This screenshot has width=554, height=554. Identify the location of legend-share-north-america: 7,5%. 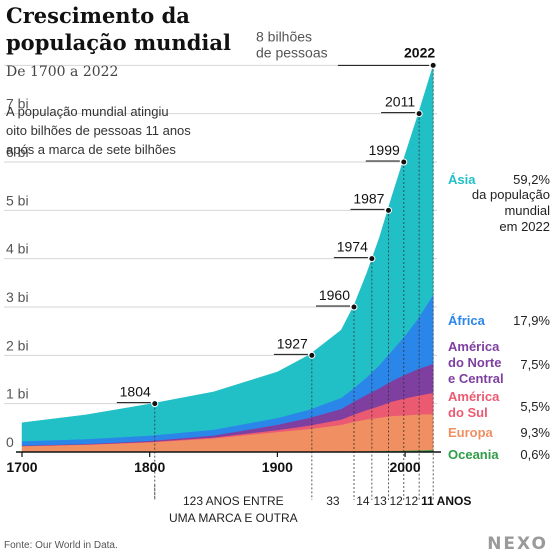
(535, 364).